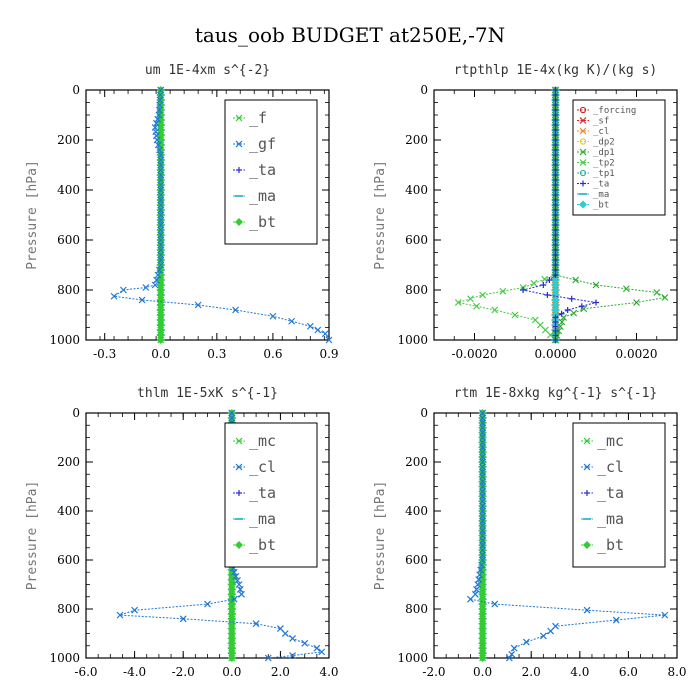 This screenshot has height=700, width=700. What do you see at coordinates (619, 157) in the screenshot?
I see `legend-box` at bounding box center [619, 157].